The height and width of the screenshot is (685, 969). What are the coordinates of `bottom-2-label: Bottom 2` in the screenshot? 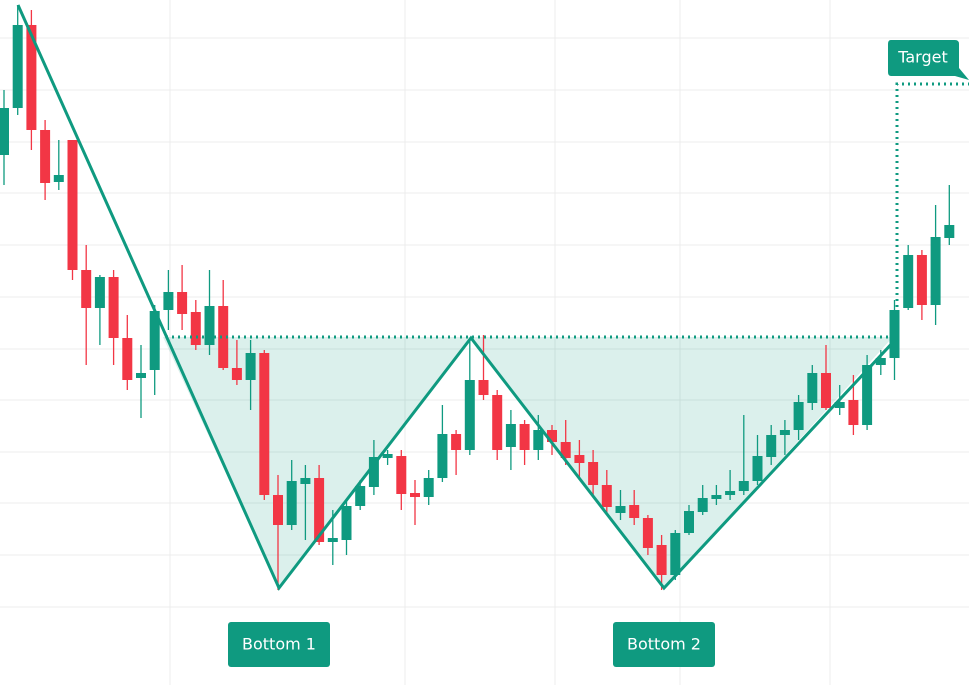 It's located at (664, 644).